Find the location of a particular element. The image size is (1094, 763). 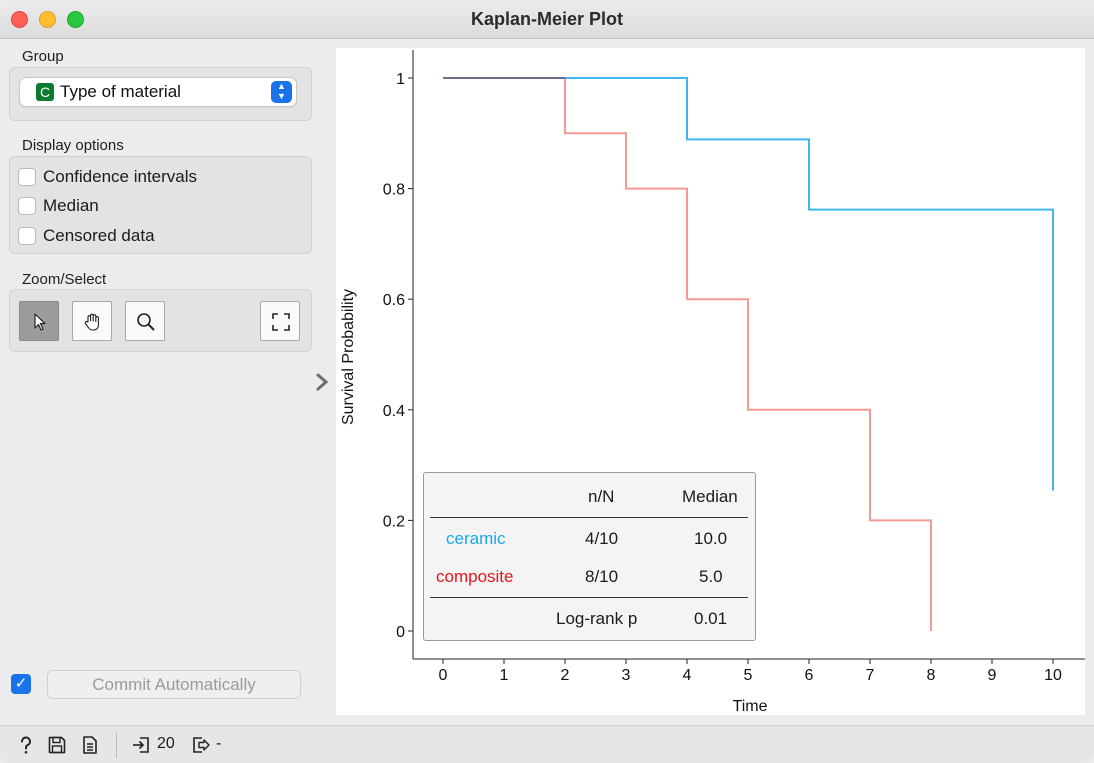

header-nN: n/N is located at coordinates (601, 496).